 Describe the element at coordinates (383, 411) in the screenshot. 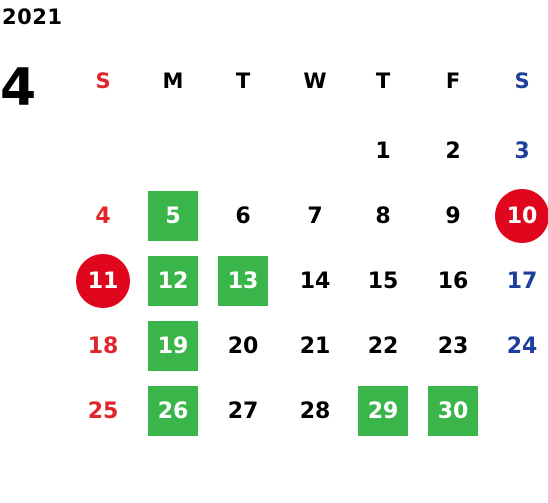

I see `day-cell-29: 29` at that location.